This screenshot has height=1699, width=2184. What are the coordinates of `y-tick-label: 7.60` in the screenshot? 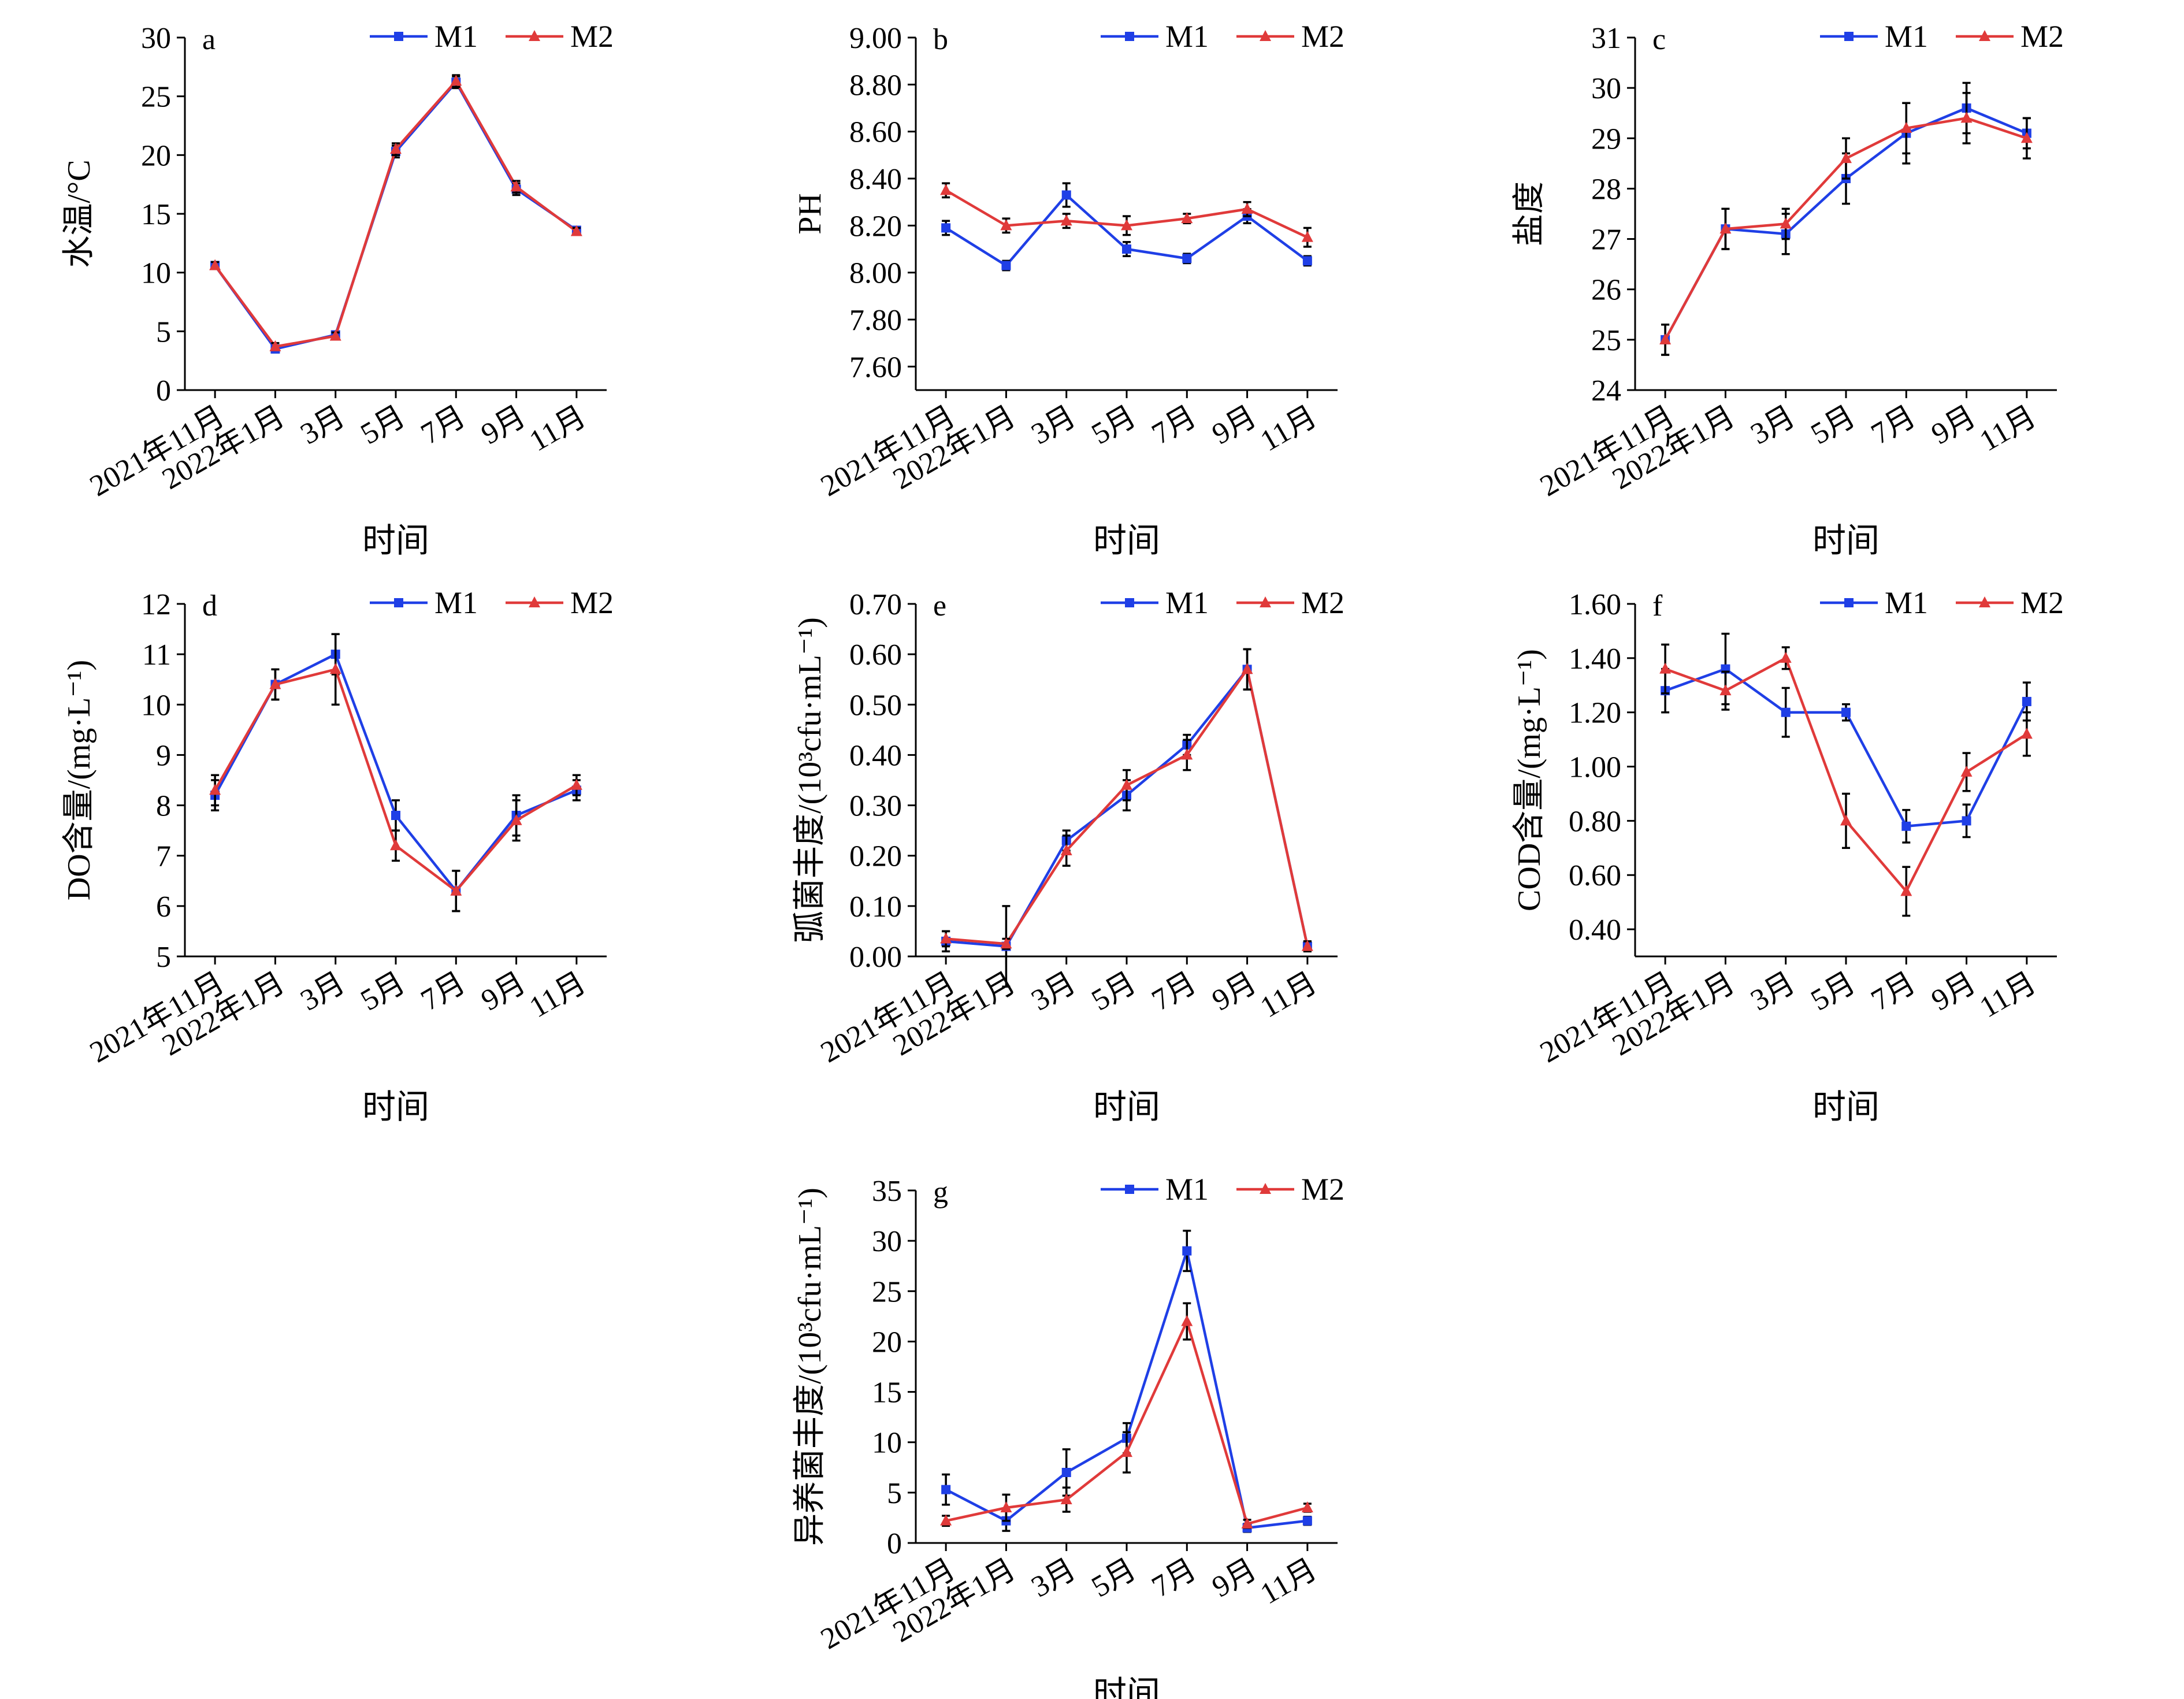 It's located at (875, 367).